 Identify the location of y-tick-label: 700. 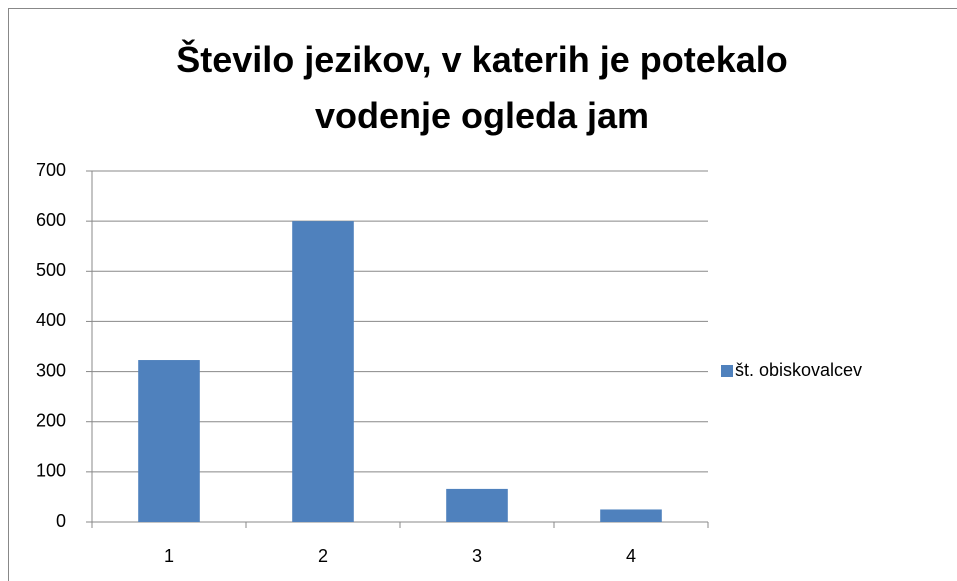
(51, 170).